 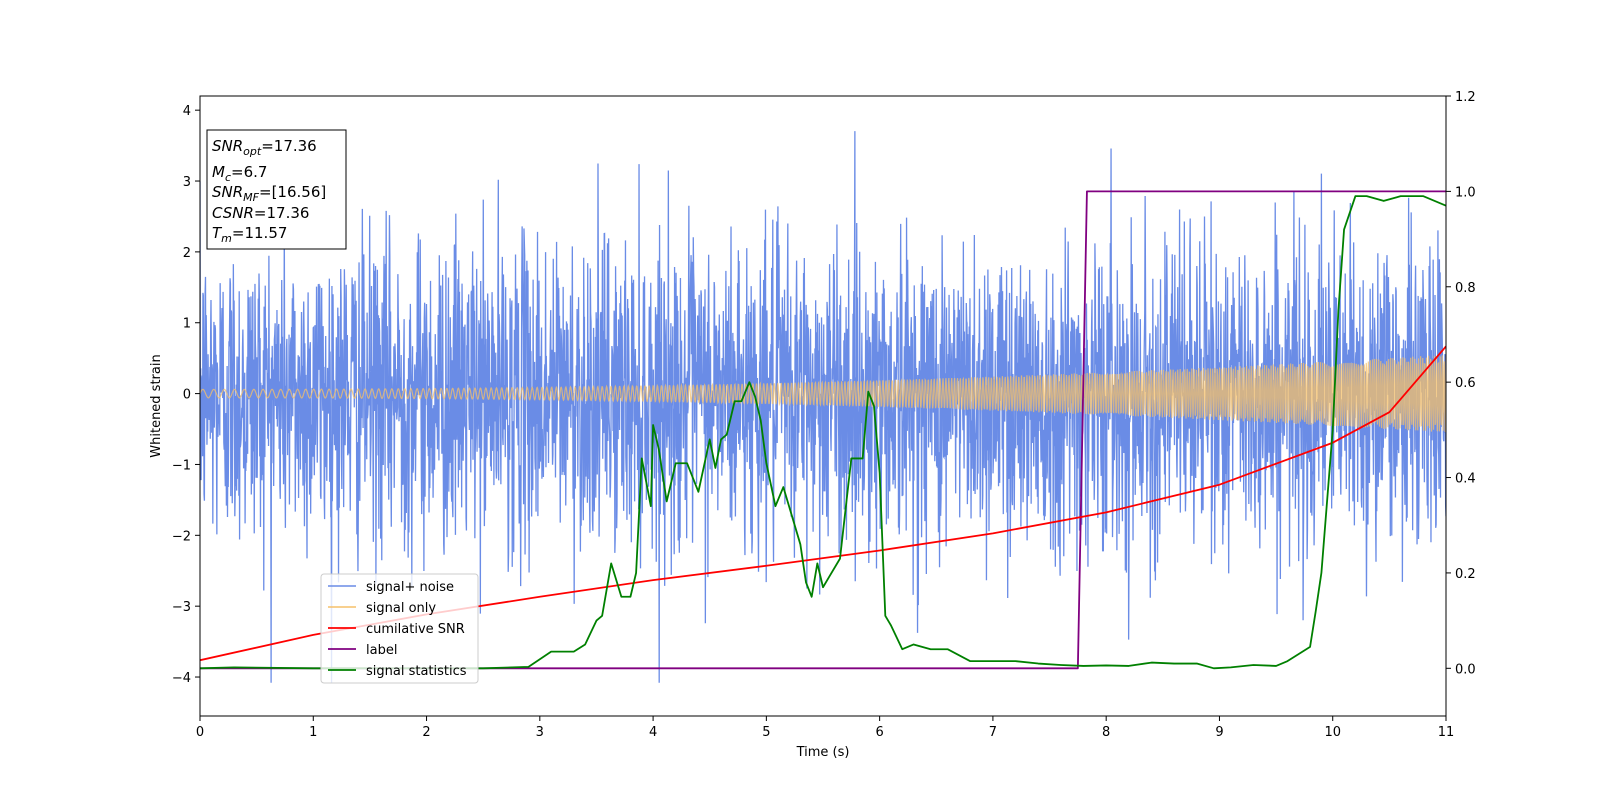 What do you see at coordinates (540, 732) in the screenshot?
I see `x-tick-label: 3` at bounding box center [540, 732].